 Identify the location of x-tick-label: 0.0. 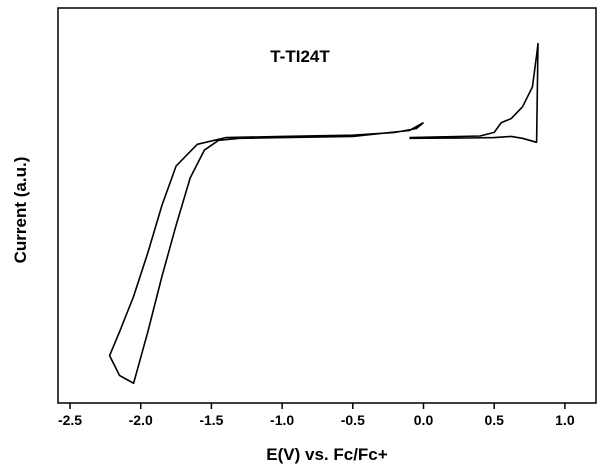
(424, 420).